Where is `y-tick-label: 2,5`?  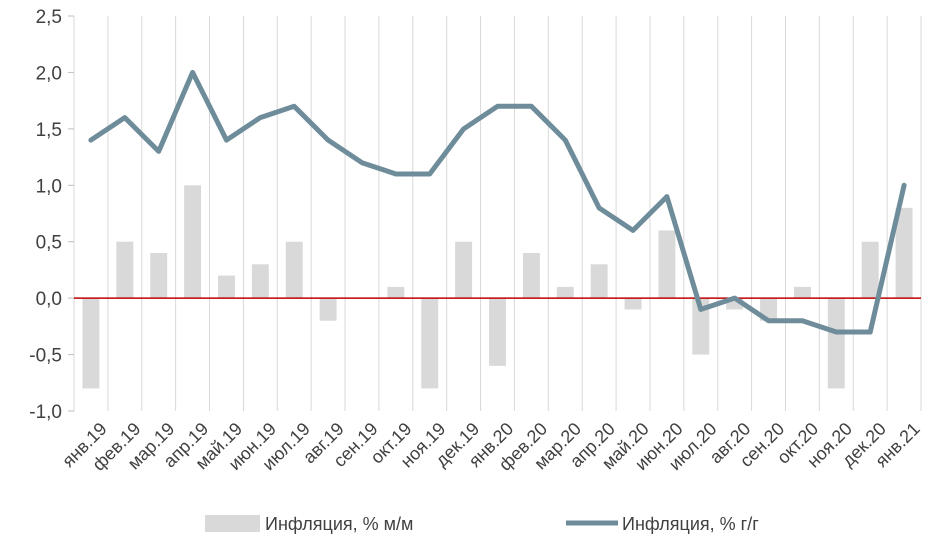
y-tick-label: 2,5 is located at coordinates (49, 17).